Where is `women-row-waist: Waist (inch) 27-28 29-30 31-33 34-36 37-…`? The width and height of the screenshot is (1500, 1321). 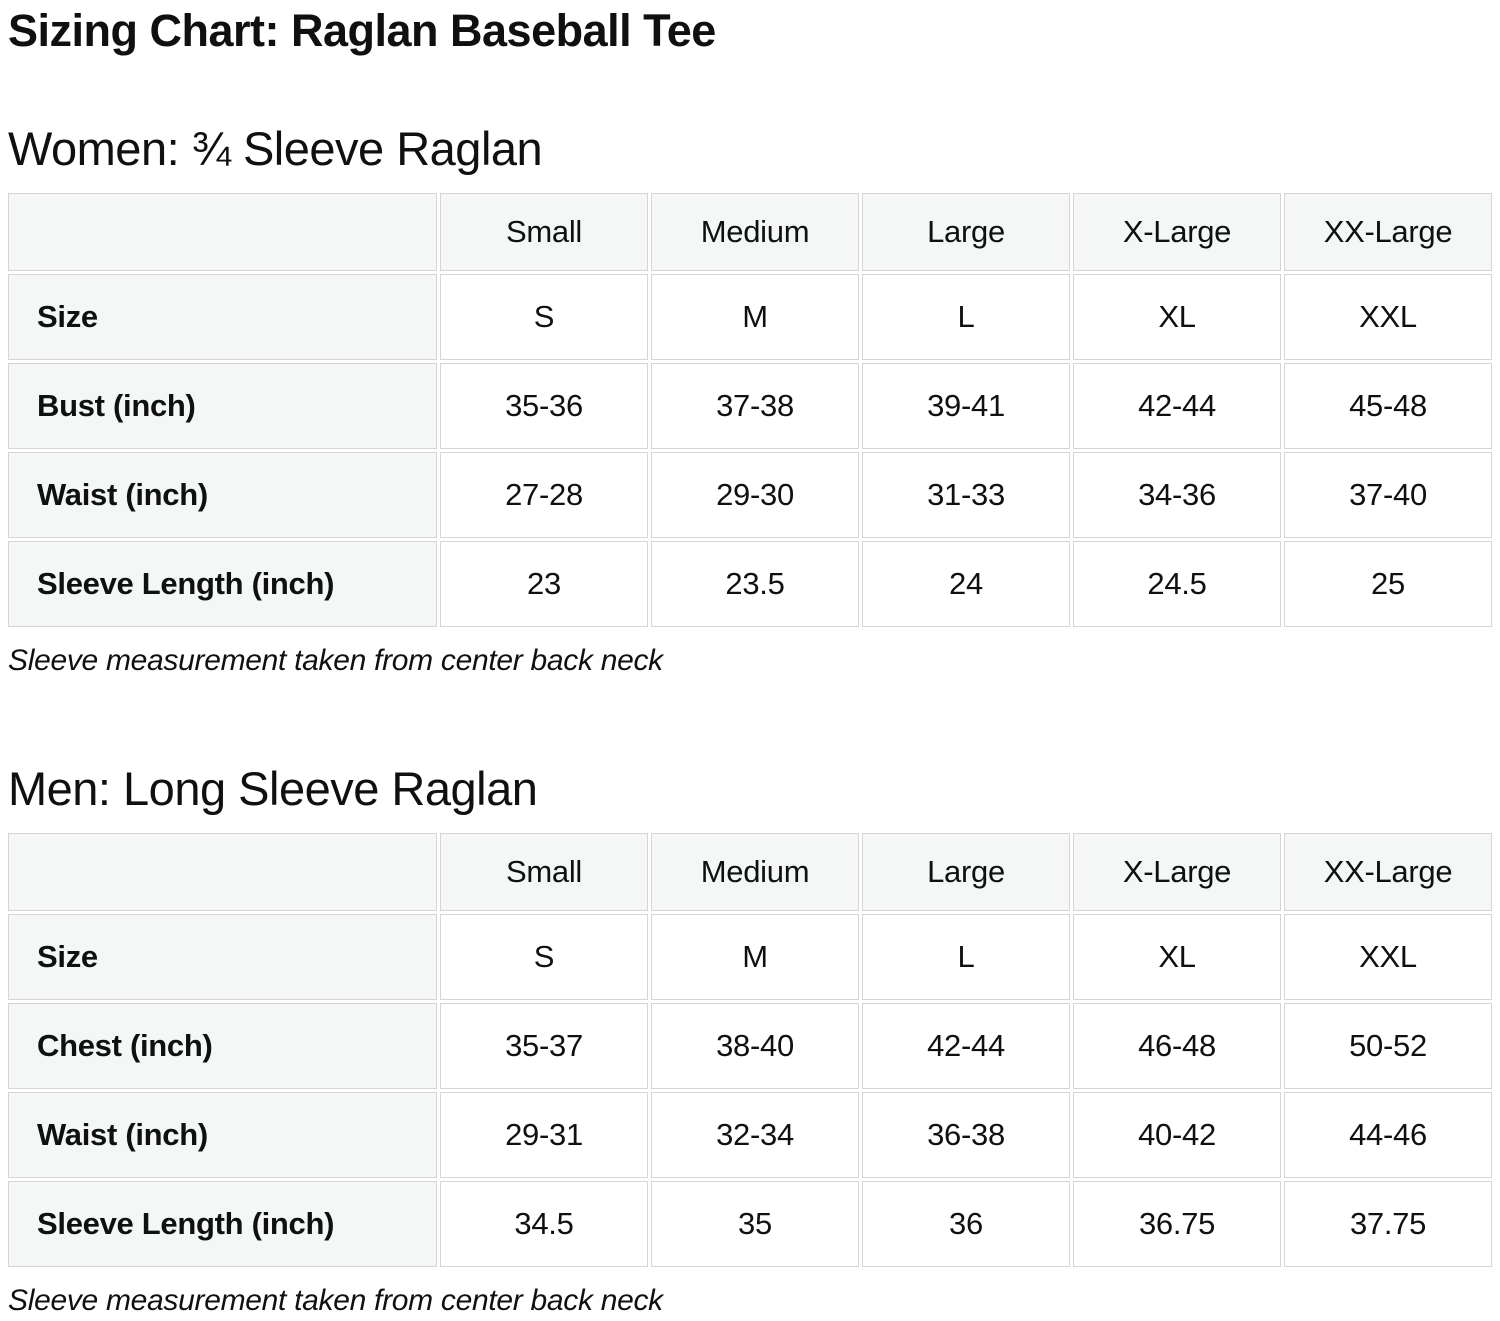
women-row-waist: Waist (inch) 27-28 29-30 31-33 34-36 37-… is located at coordinates (750, 494).